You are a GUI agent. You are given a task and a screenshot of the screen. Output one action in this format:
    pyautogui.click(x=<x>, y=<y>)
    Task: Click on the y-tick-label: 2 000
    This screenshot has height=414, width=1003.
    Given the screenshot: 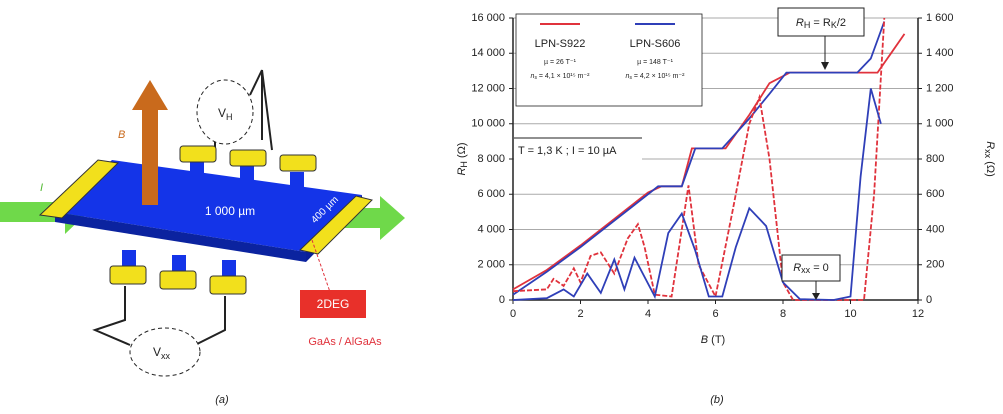 What is the action you would take?
    pyautogui.click(x=491, y=265)
    